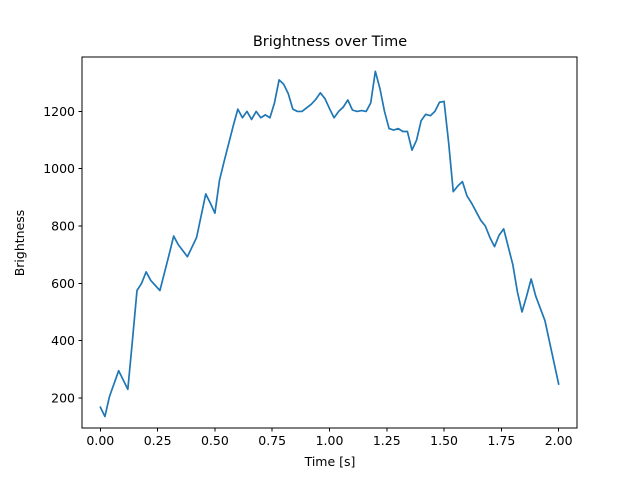 The image size is (640, 480). What do you see at coordinates (444, 440) in the screenshot?
I see `x-tick-label: 1.50` at bounding box center [444, 440].